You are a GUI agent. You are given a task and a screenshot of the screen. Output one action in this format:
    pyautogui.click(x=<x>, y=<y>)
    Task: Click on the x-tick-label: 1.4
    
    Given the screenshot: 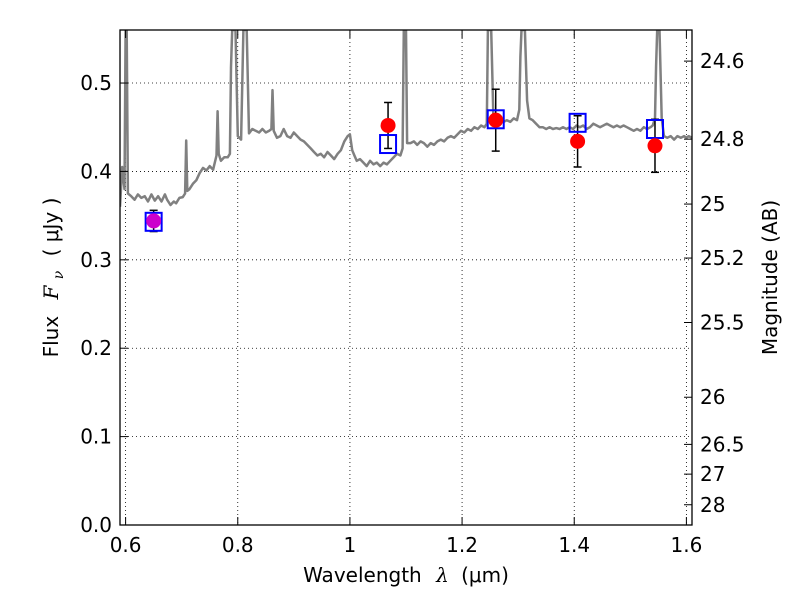 What is the action you would take?
    pyautogui.click(x=574, y=545)
    